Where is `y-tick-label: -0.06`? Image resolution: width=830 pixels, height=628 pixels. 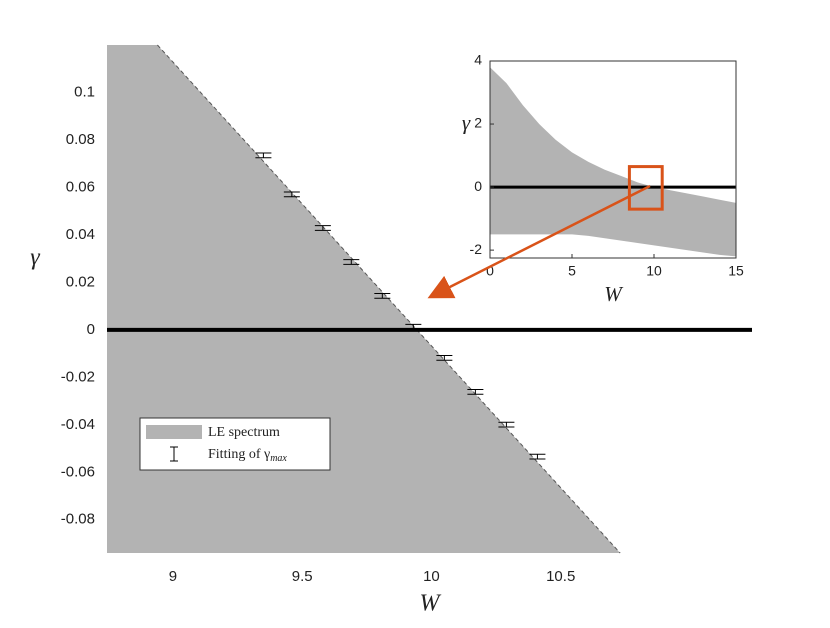 y-tick-label: -0.06 is located at coordinates (78, 471).